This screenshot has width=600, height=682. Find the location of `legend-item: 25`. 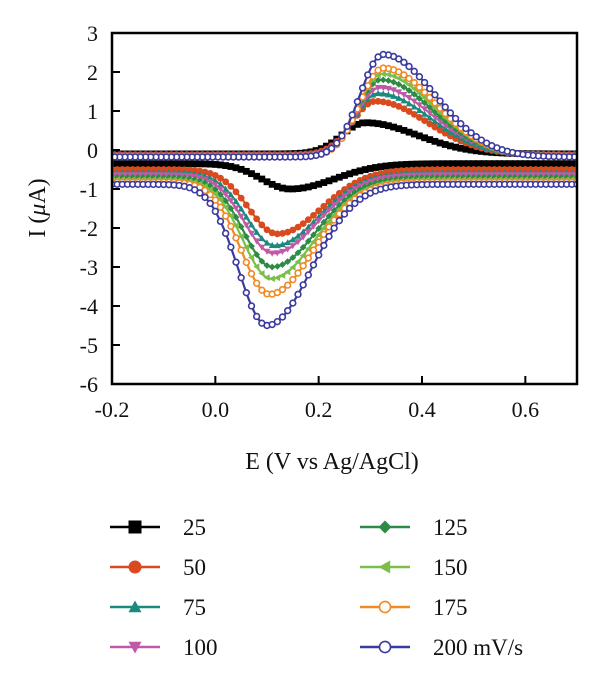

legend-item: 25 is located at coordinates (158, 527).